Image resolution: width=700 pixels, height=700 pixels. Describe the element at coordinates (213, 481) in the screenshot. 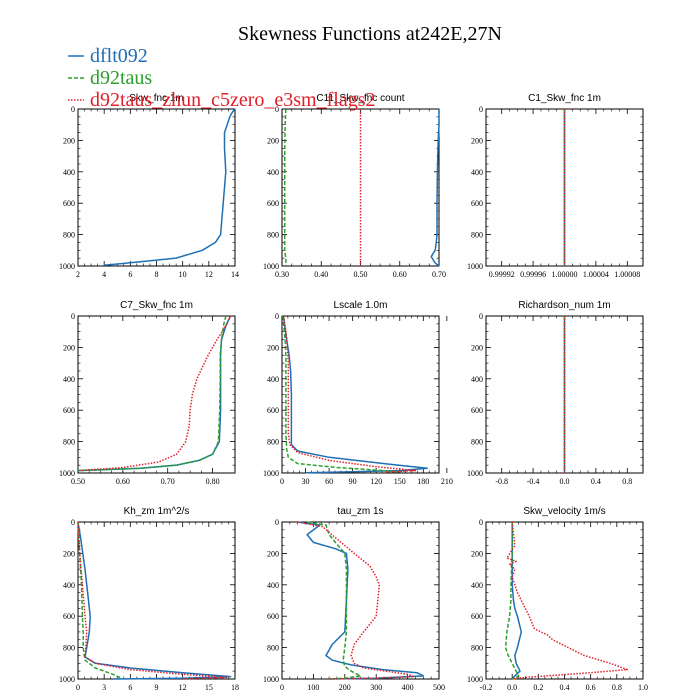

I see `x-tick-label: 0.80` at that location.